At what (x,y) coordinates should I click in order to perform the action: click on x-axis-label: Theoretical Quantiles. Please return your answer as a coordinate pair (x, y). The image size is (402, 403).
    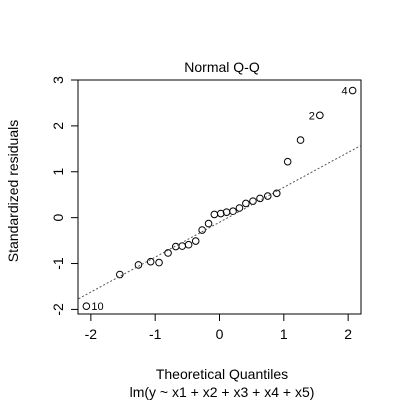
    Looking at the image, I should click on (222, 374).